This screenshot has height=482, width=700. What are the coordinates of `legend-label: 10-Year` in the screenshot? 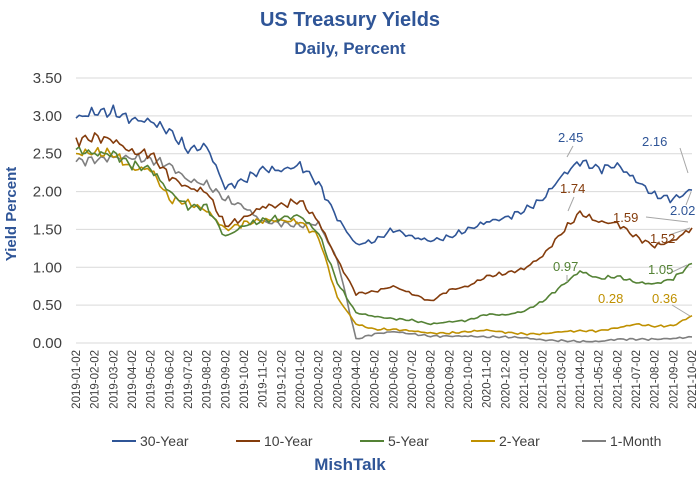 It's located at (288, 441).